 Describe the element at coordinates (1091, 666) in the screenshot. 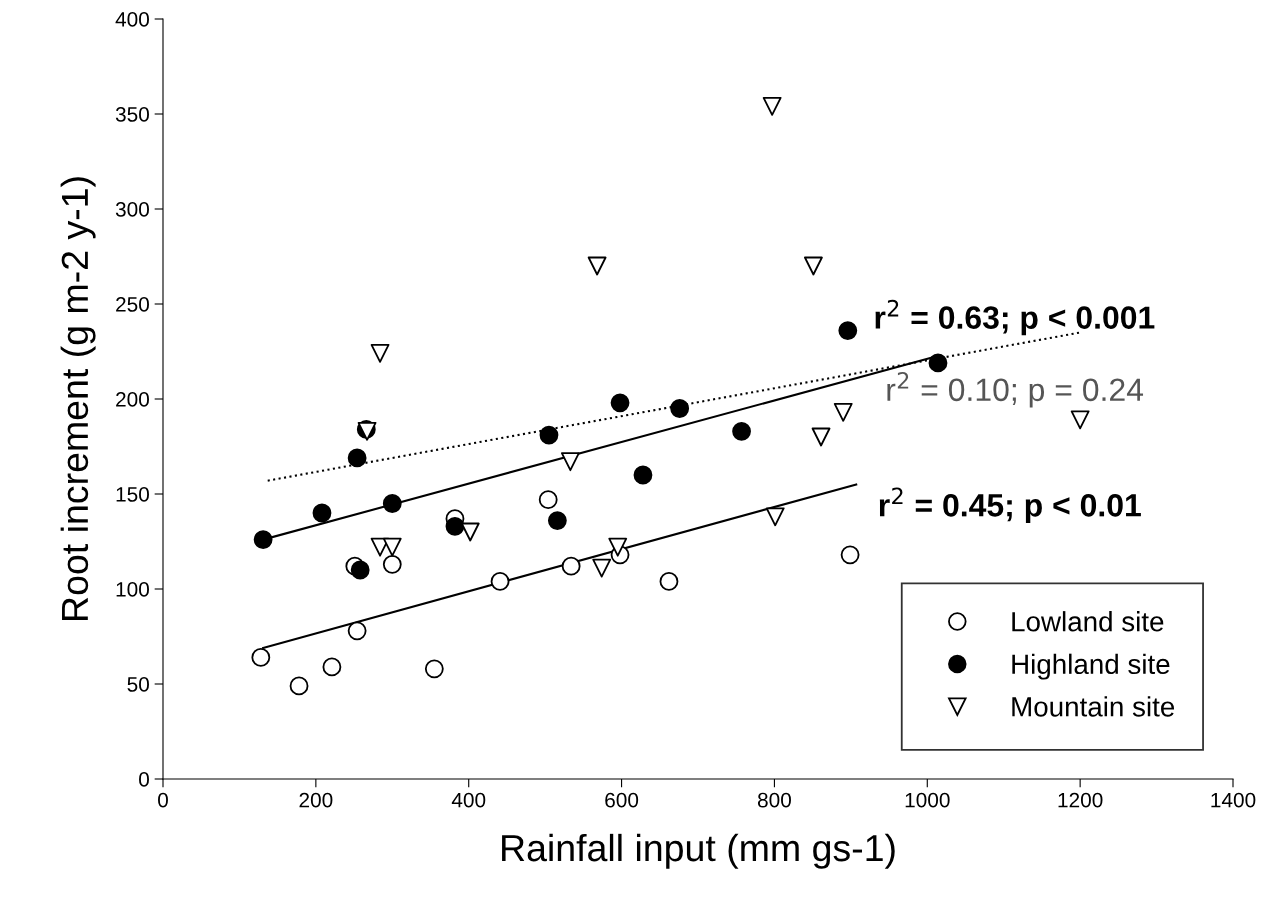

I see `legend-label: Highland site` at that location.